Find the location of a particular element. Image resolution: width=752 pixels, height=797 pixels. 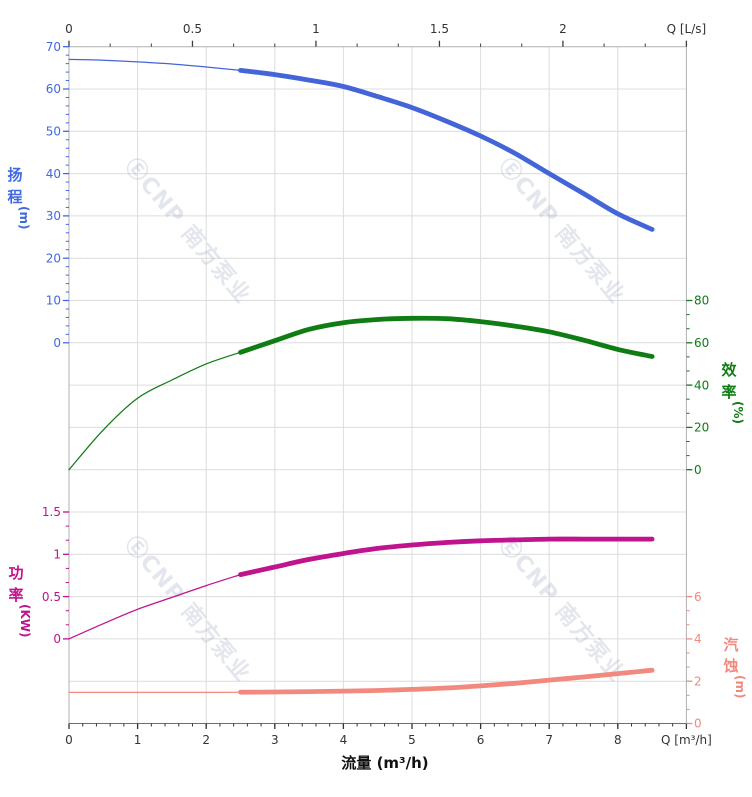

head-curve-thin is located at coordinates (155, 65).